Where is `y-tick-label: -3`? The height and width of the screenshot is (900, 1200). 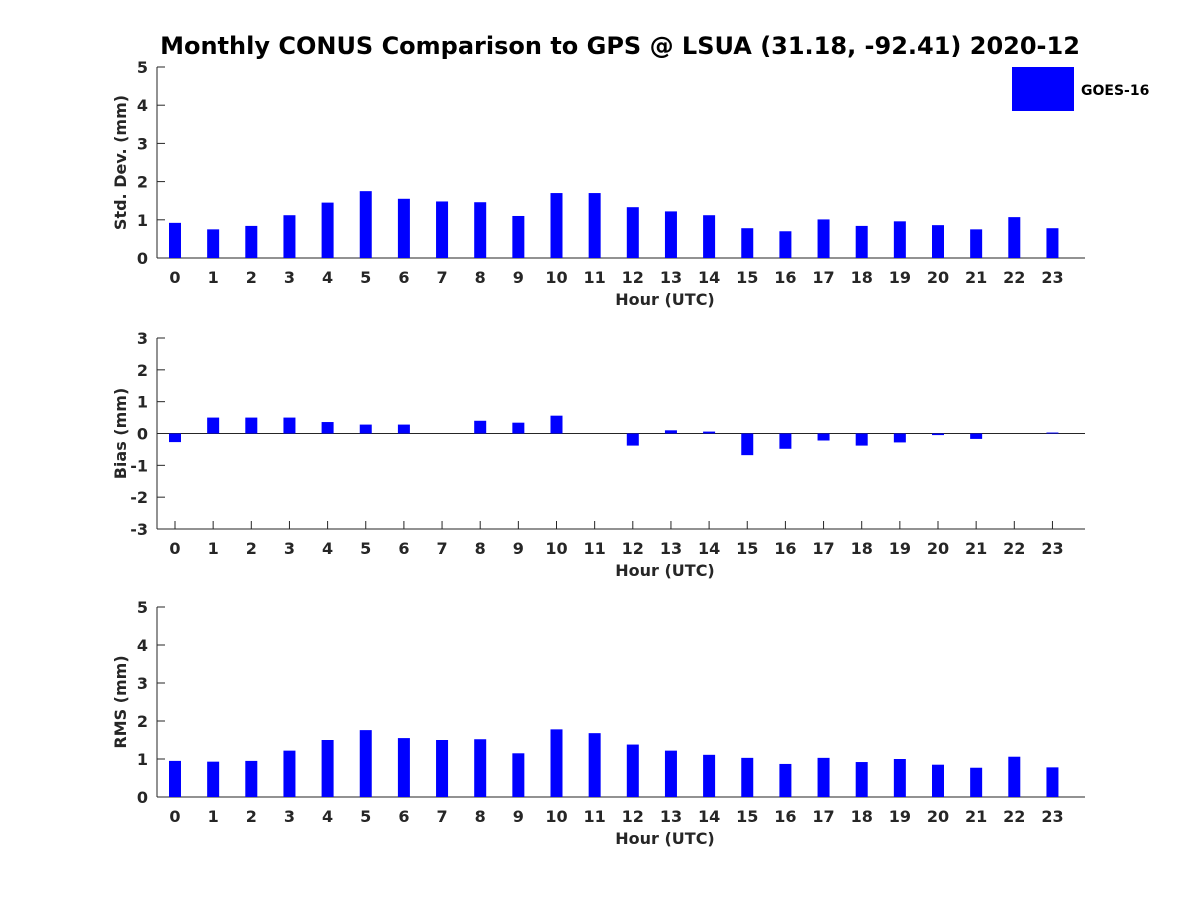 y-tick-label: -3 is located at coordinates (139, 529).